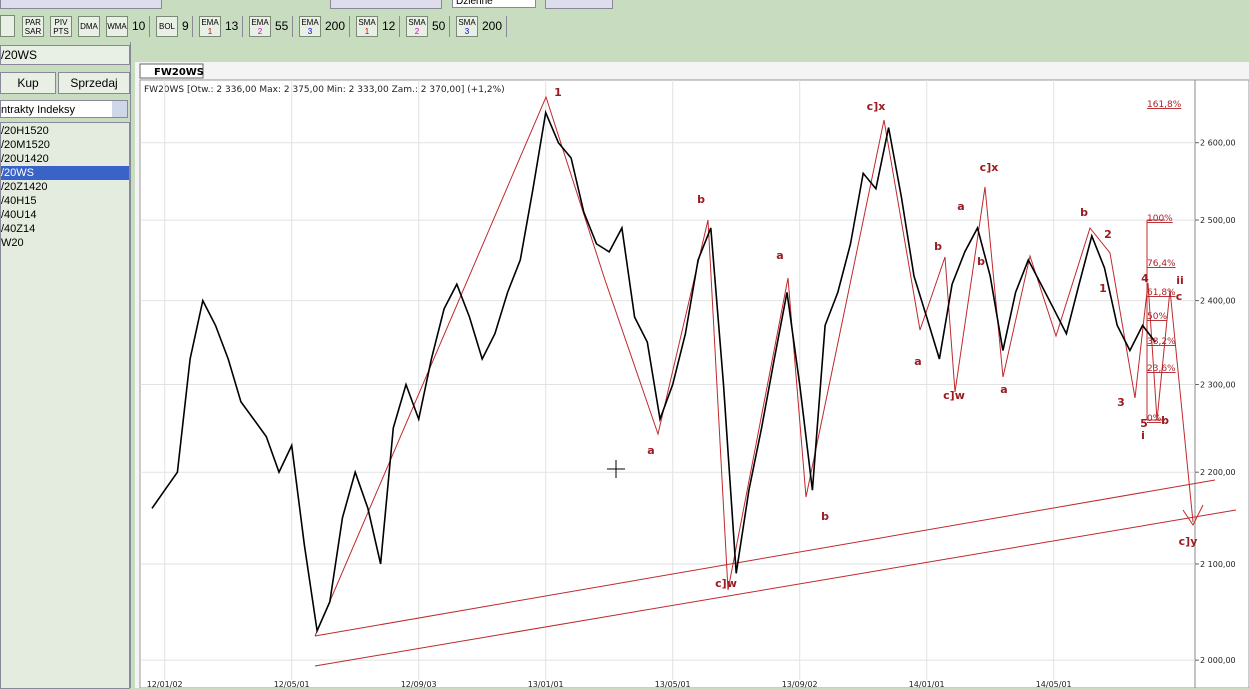 The width and height of the screenshot is (1249, 689). Describe the element at coordinates (1054, 684) in the screenshot. I see `x-tick-label: 14/05/01` at that location.